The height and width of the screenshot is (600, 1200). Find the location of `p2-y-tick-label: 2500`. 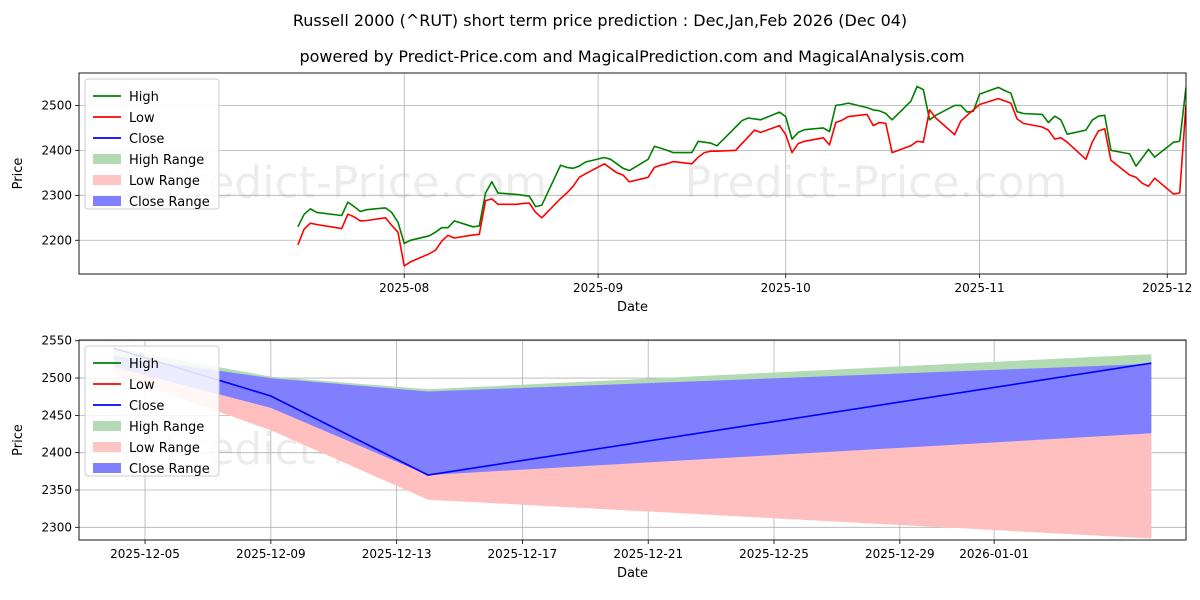

p2-y-tick-label: 2500 is located at coordinates (56, 378).